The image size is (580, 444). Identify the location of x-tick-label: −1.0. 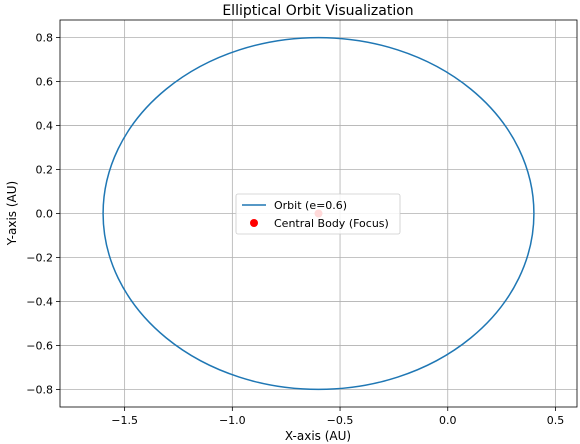
(232, 420).